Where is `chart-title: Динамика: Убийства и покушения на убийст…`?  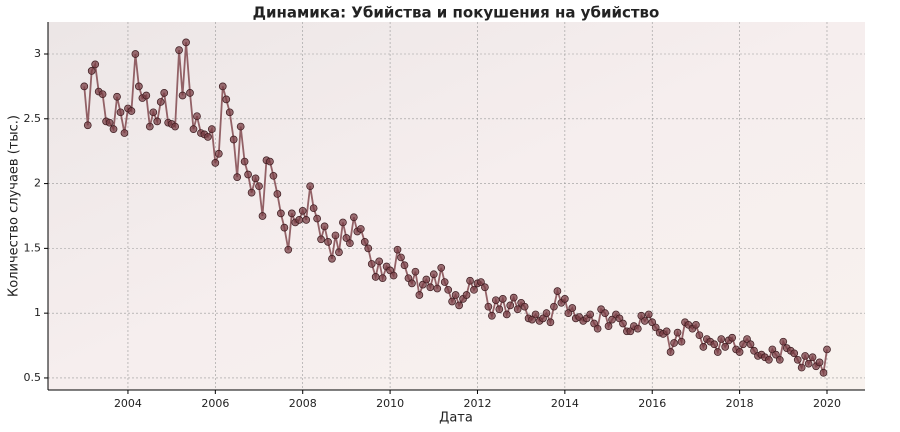 chart-title: Динамика: Убийства и покушения на убийст… is located at coordinates (456, 13).